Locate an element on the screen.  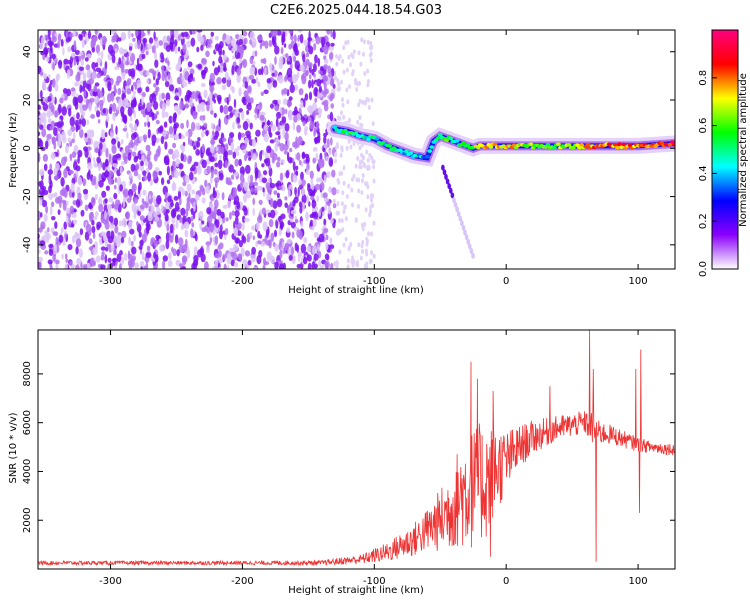
trace-point is located at coordinates (531, 144).